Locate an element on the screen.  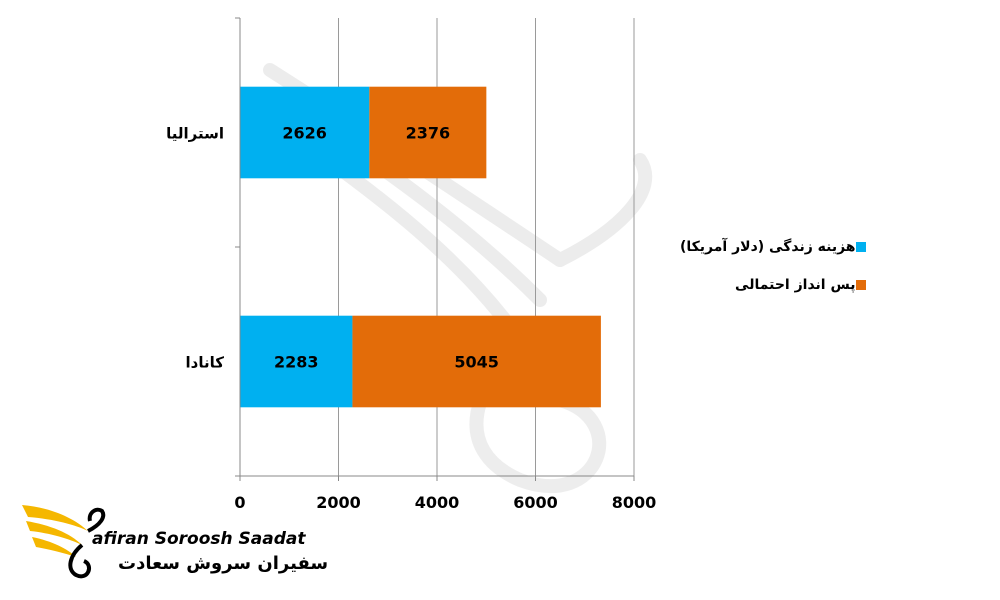
legend-item-savings: پس انداز احتمالی is located at coordinates (776, 285).